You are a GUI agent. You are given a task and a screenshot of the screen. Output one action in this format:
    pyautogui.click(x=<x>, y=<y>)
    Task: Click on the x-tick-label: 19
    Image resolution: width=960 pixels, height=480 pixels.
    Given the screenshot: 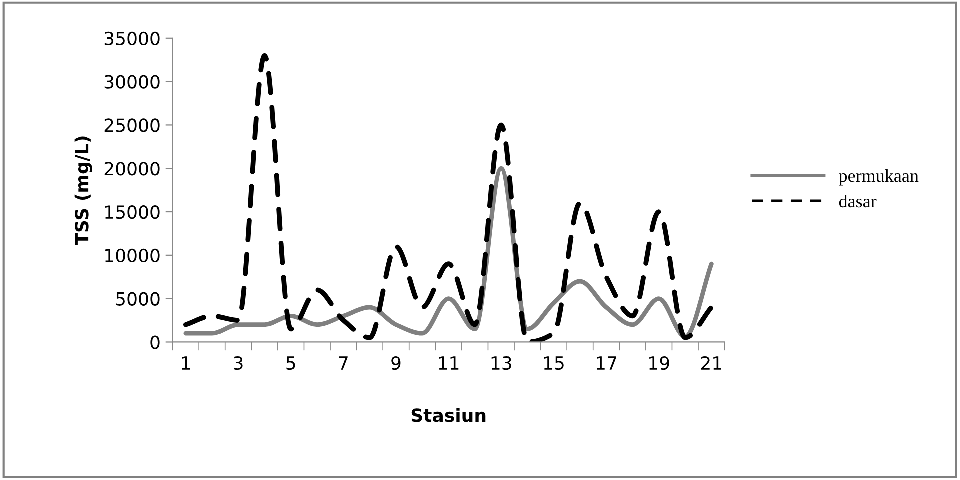 What is the action you would take?
    pyautogui.click(x=660, y=363)
    